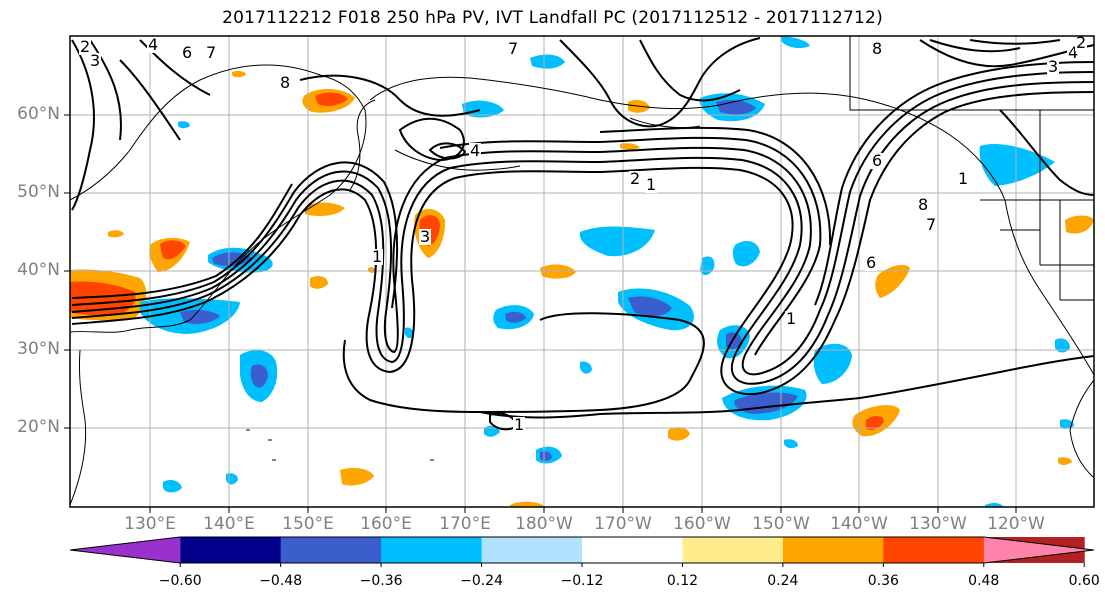 The height and width of the screenshot is (601, 1105). Describe the element at coordinates (623, 524) in the screenshot. I see `longitude-label: 170°W` at that location.